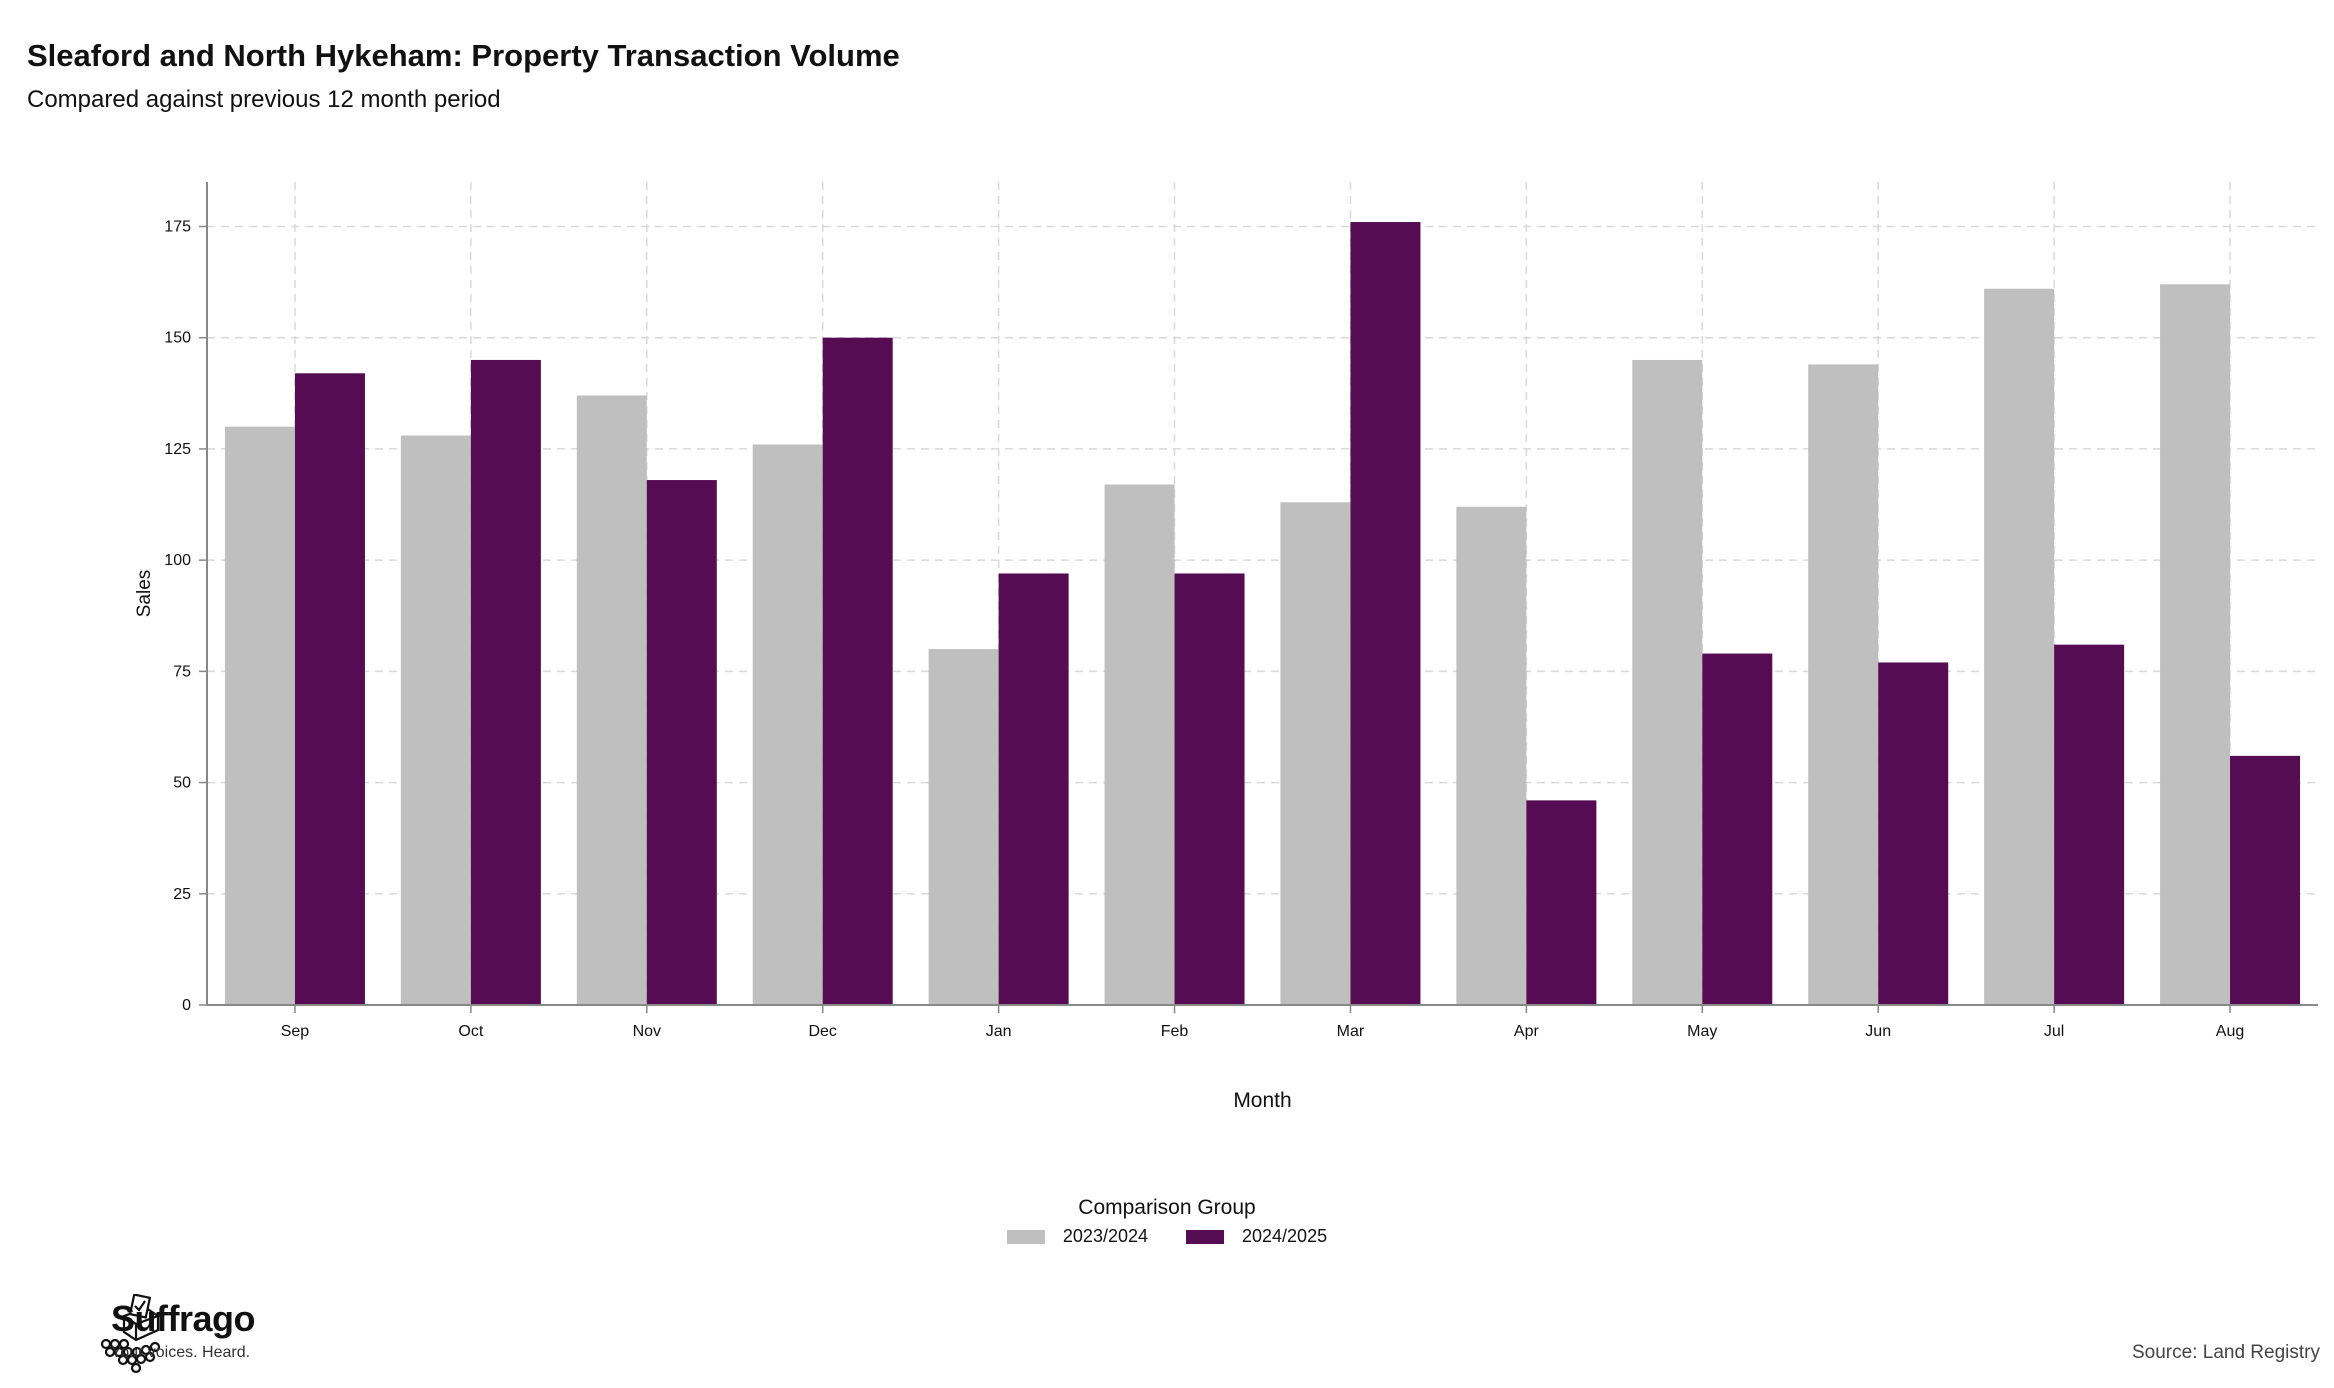  What do you see at coordinates (182, 894) in the screenshot?
I see `y-tick-label: 25` at bounding box center [182, 894].